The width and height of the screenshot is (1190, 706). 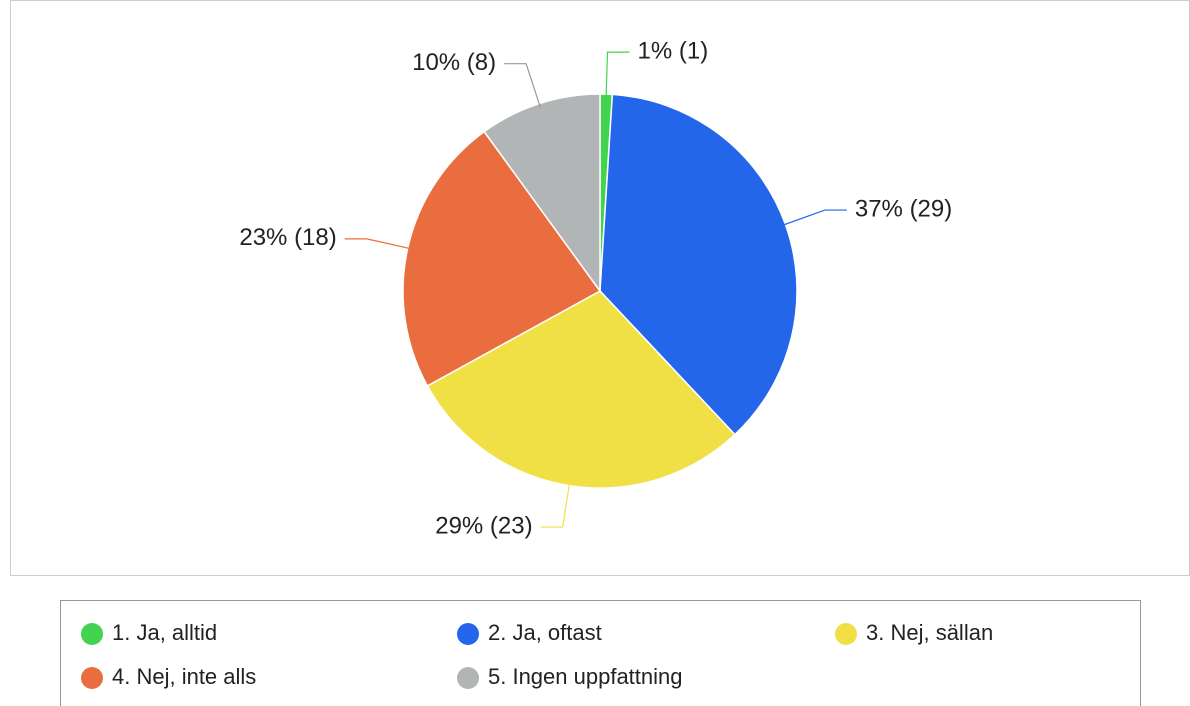 I want to click on legend-label: 4. Nej, inte alls, so click(x=184, y=676).